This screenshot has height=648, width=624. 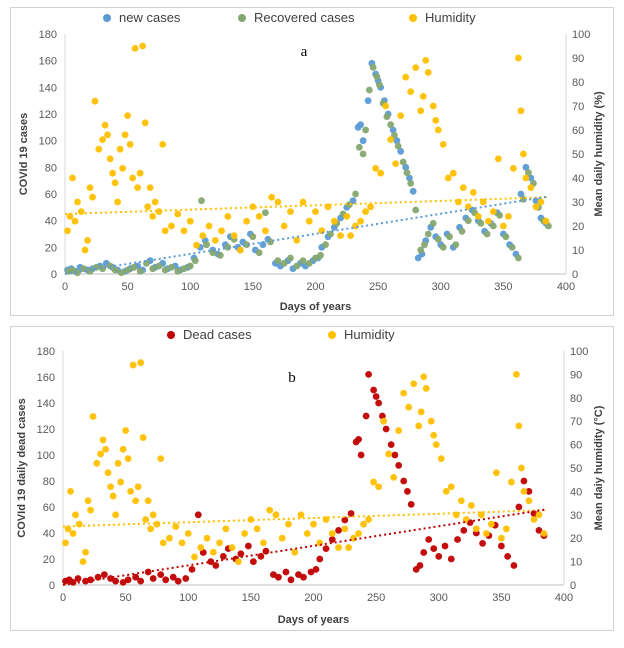 I want to click on chart-a-y-tick-label: 160, so click(x=48, y=62).